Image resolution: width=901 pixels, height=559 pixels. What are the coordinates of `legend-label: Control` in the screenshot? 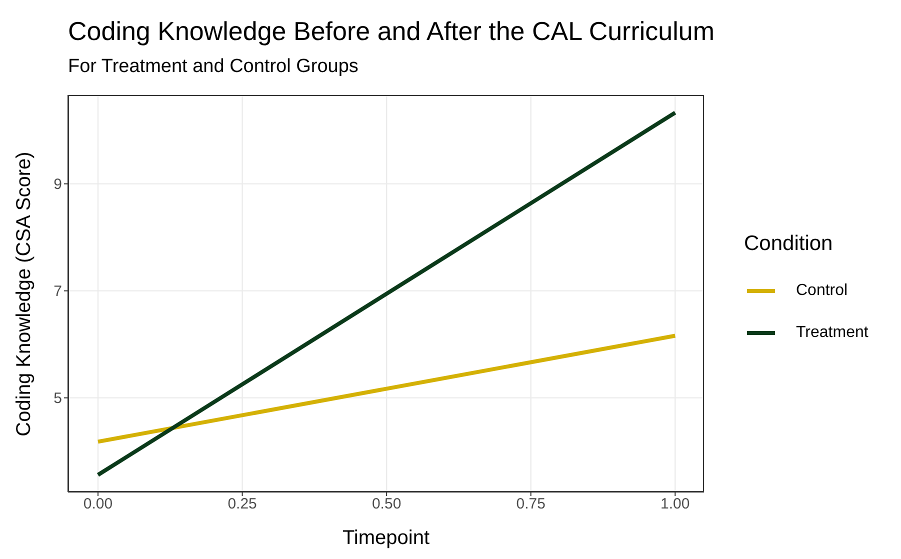 It's located at (822, 291).